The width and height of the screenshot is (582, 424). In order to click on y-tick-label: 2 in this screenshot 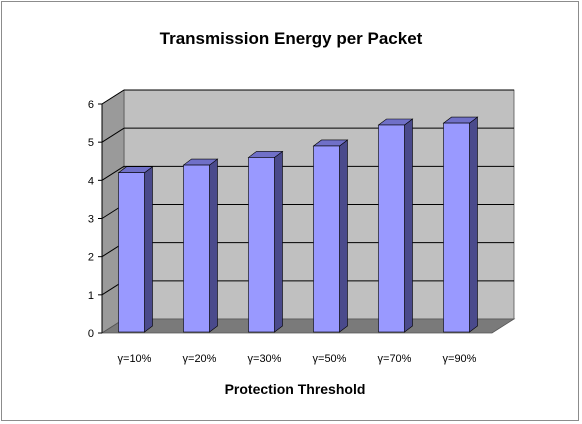, I will do `click(91, 258)`.